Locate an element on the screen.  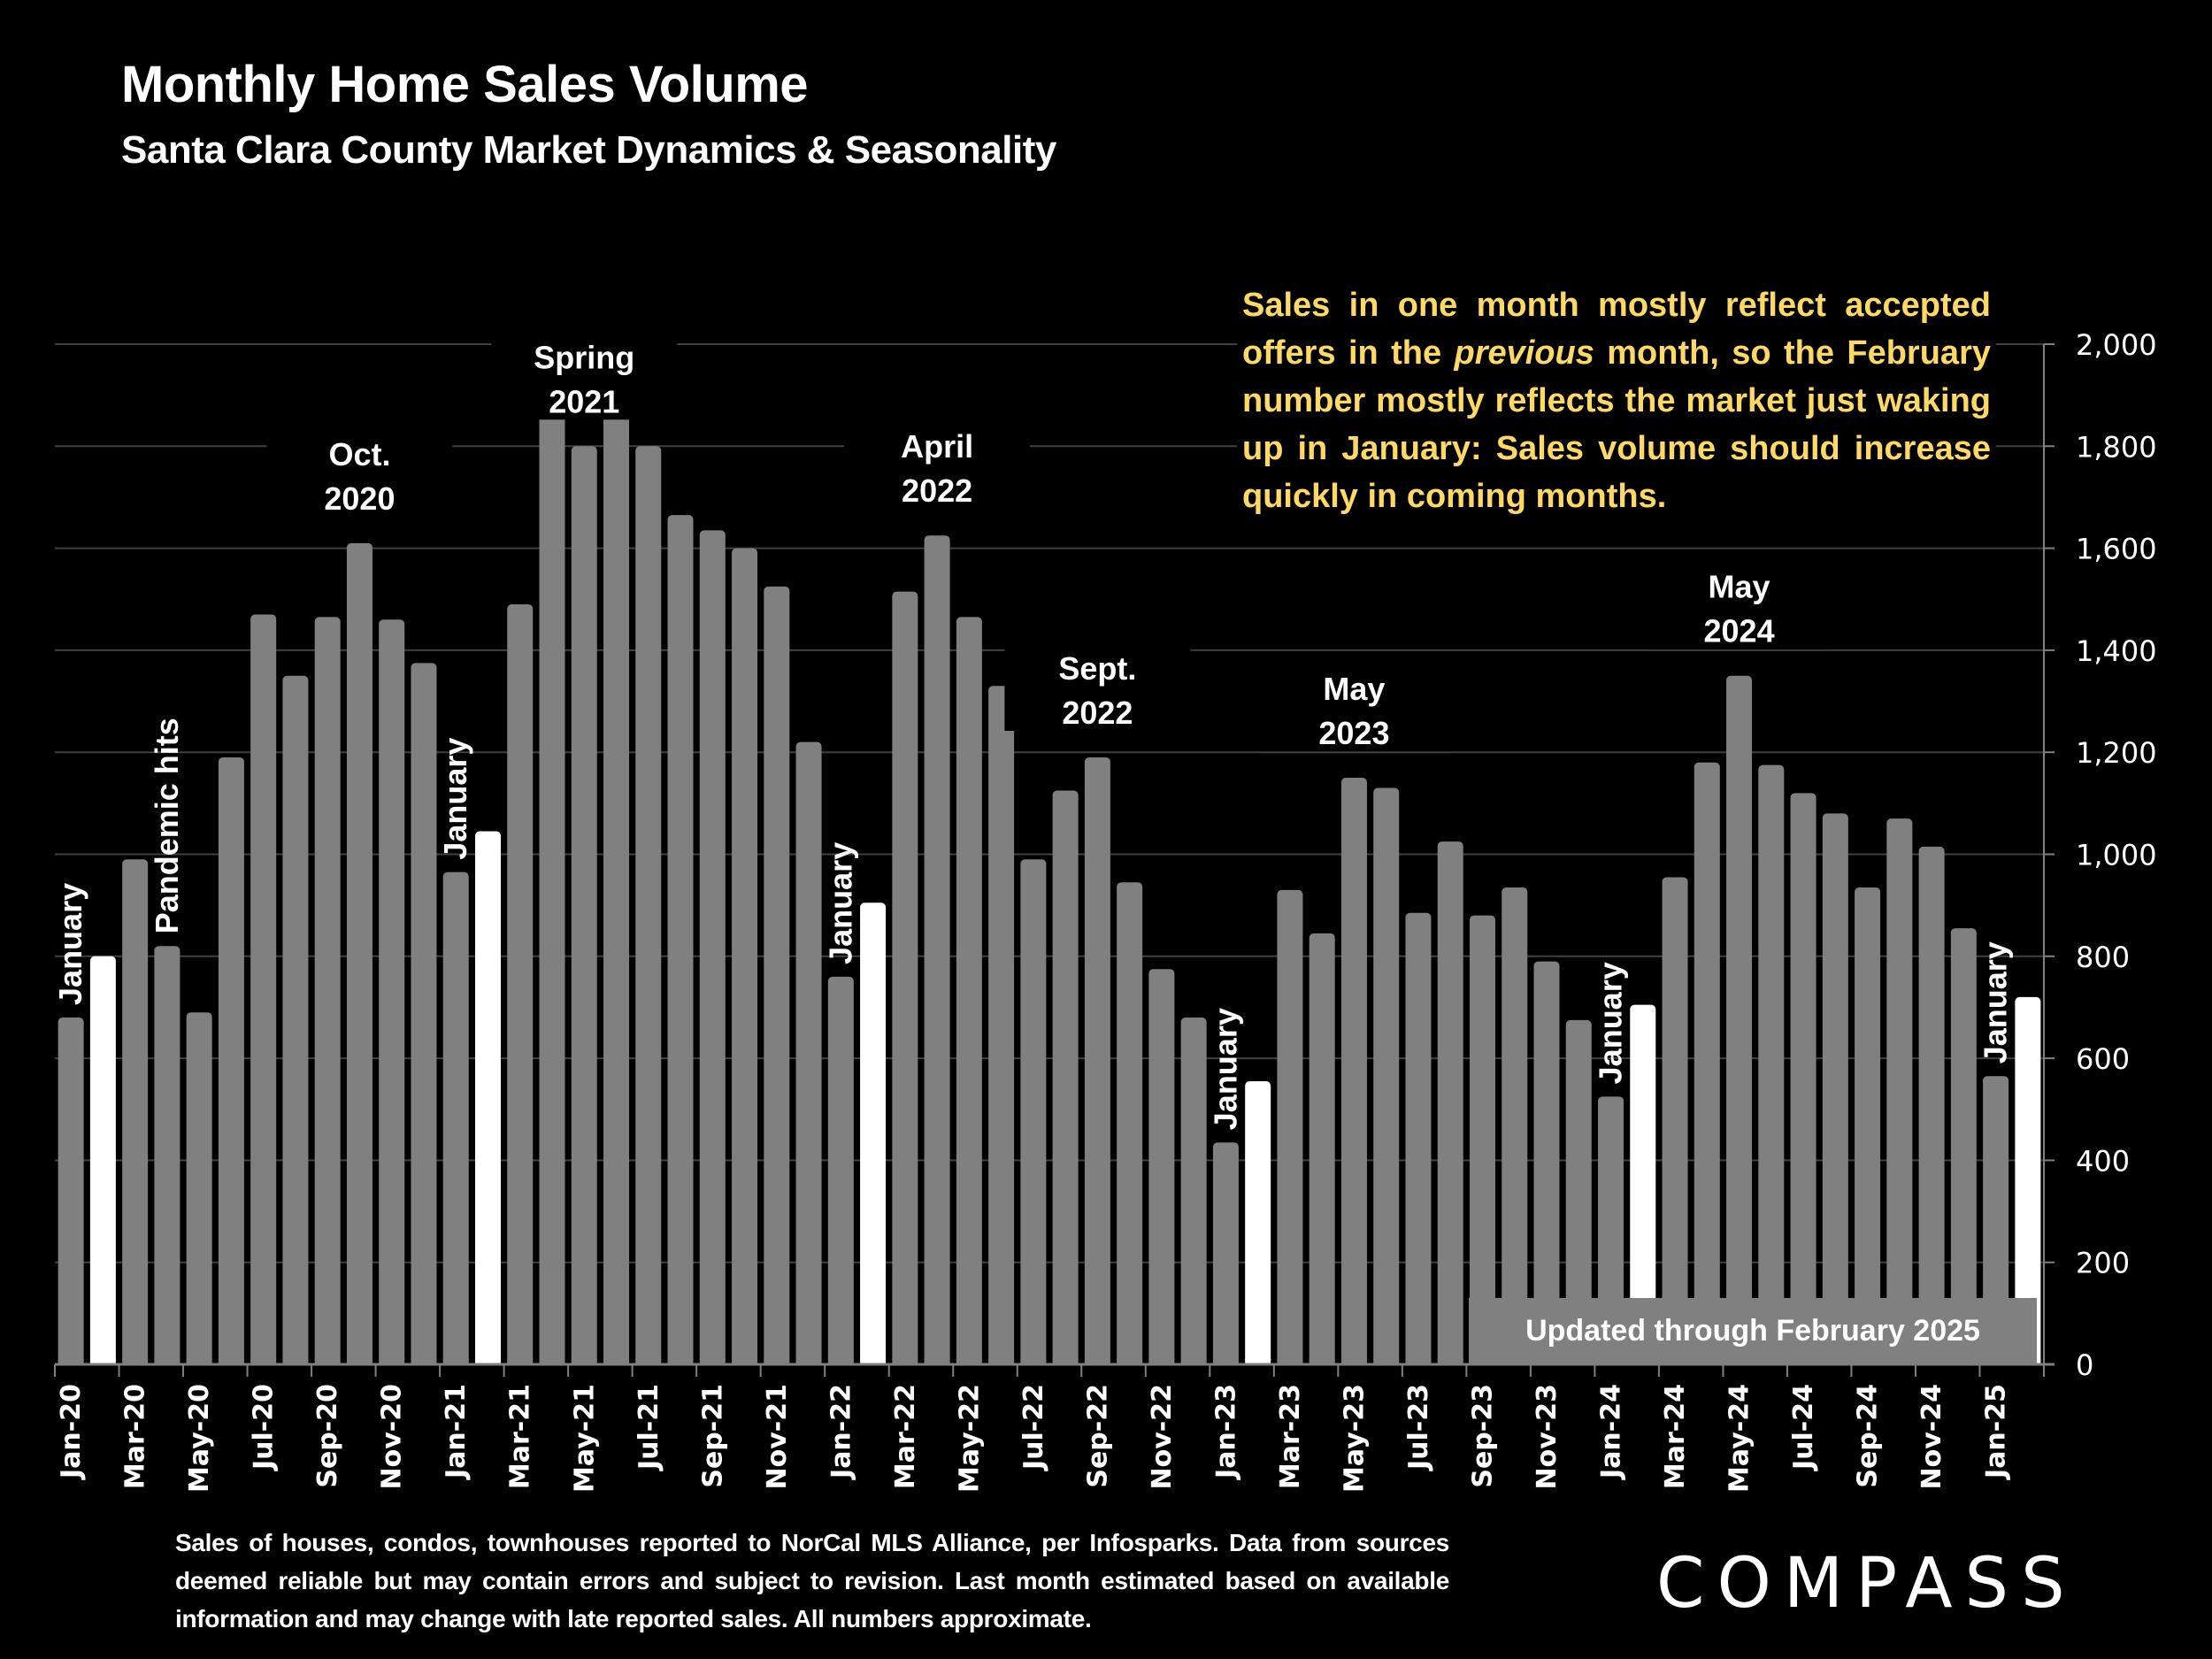
x-tick-label: Mar-24 is located at coordinates (1676, 1437).